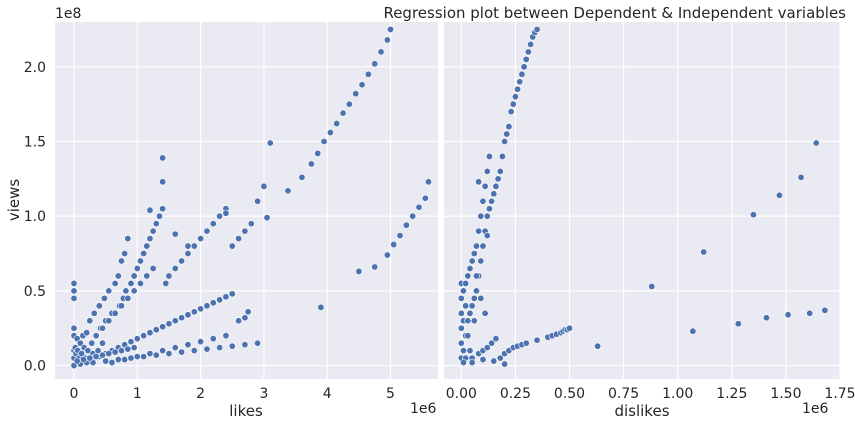 Image resolution: width=855 pixels, height=425 pixels. I want to click on x-tick-label: 0, so click(74, 394).